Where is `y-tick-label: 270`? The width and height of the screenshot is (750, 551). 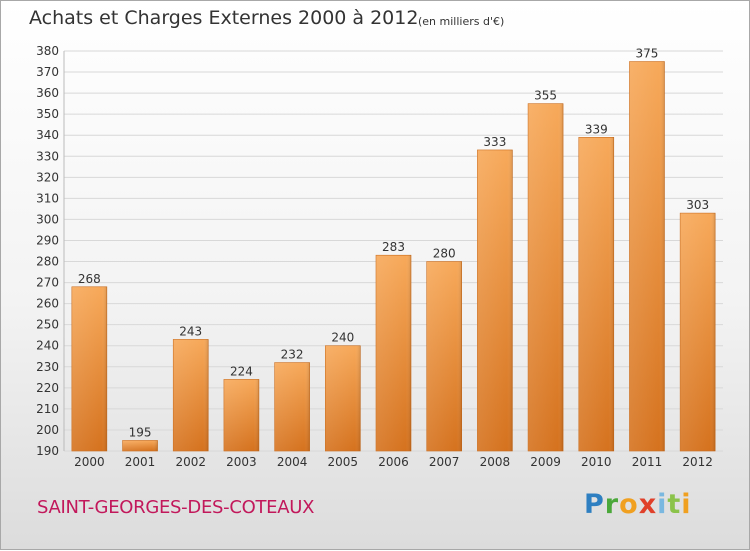 y-tick-label: 270 is located at coordinates (47, 283).